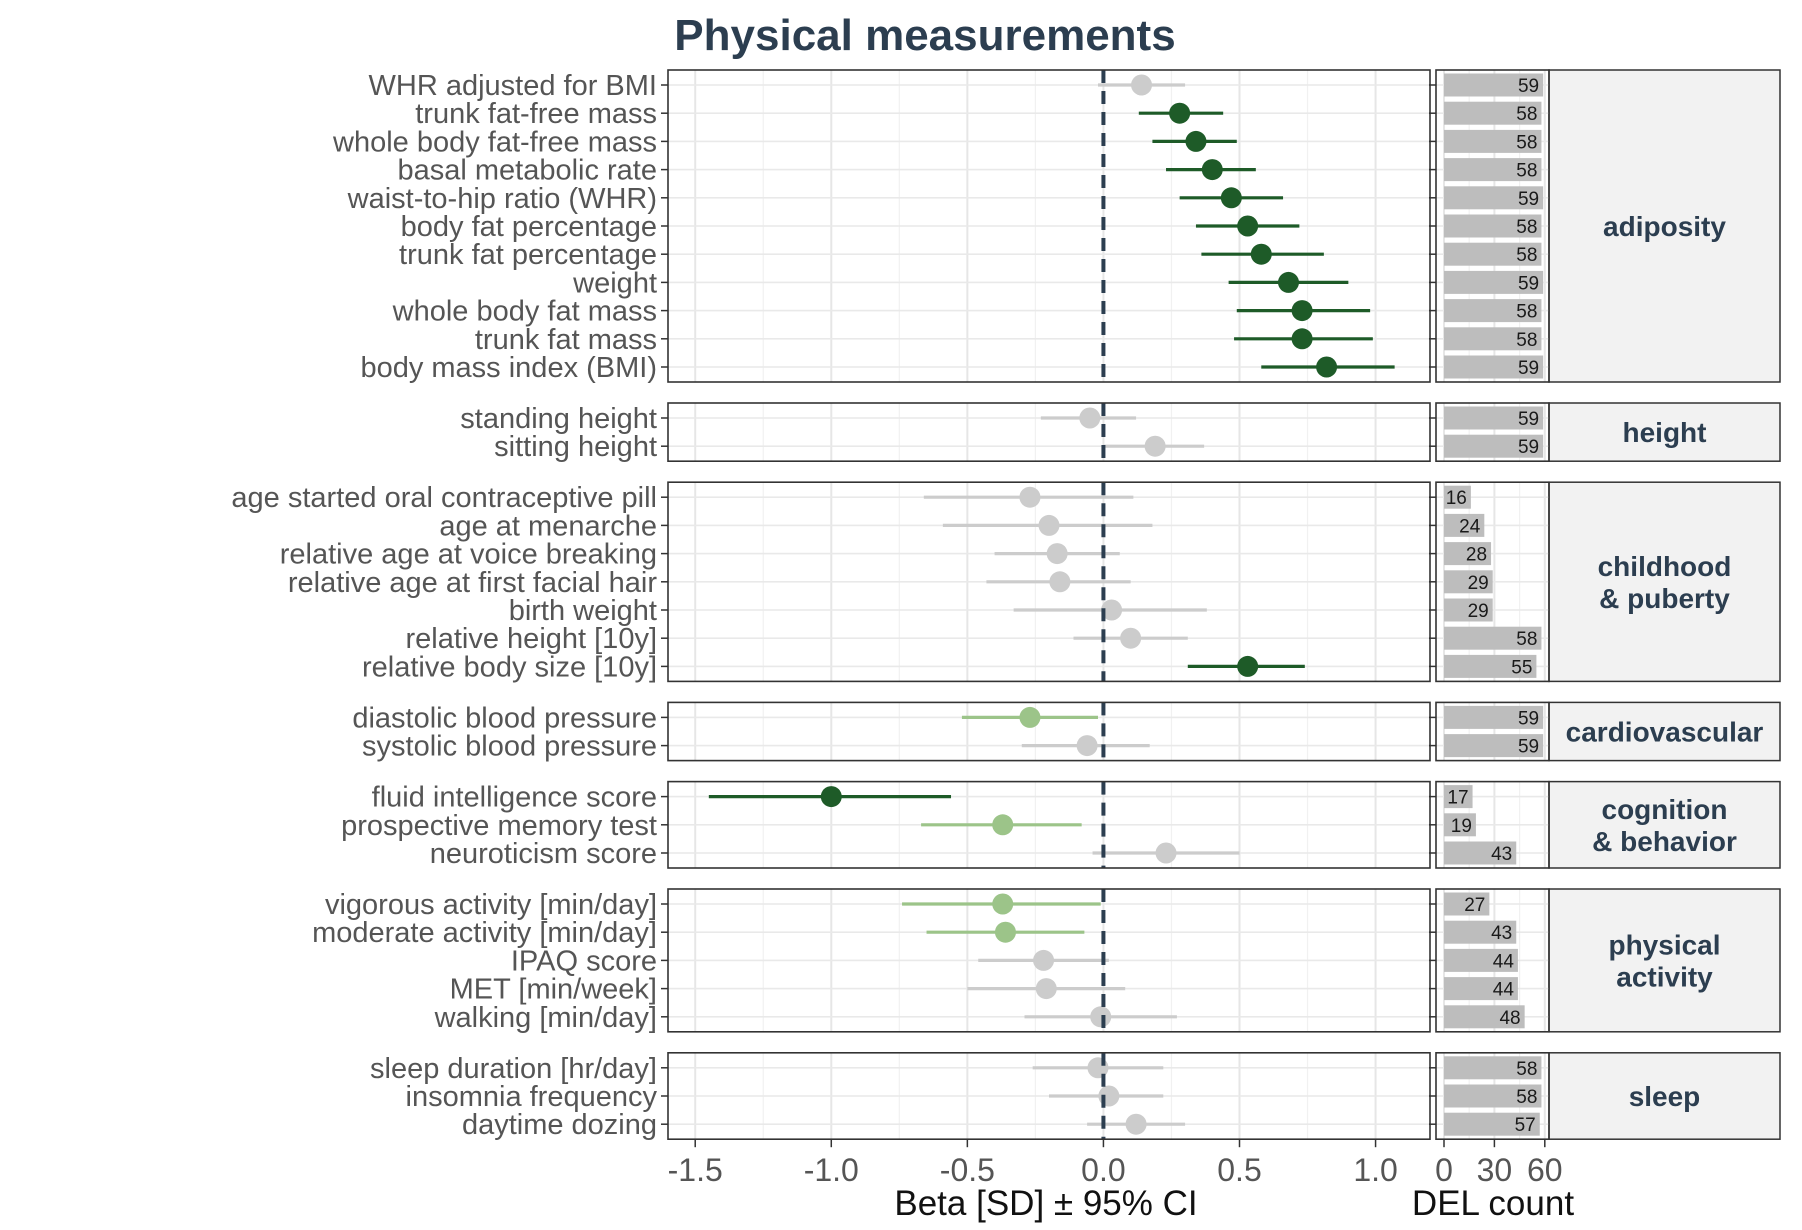 The height and width of the screenshot is (1230, 1802). Describe the element at coordinates (575, 447) in the screenshot. I see `row-label: sitting height` at that location.